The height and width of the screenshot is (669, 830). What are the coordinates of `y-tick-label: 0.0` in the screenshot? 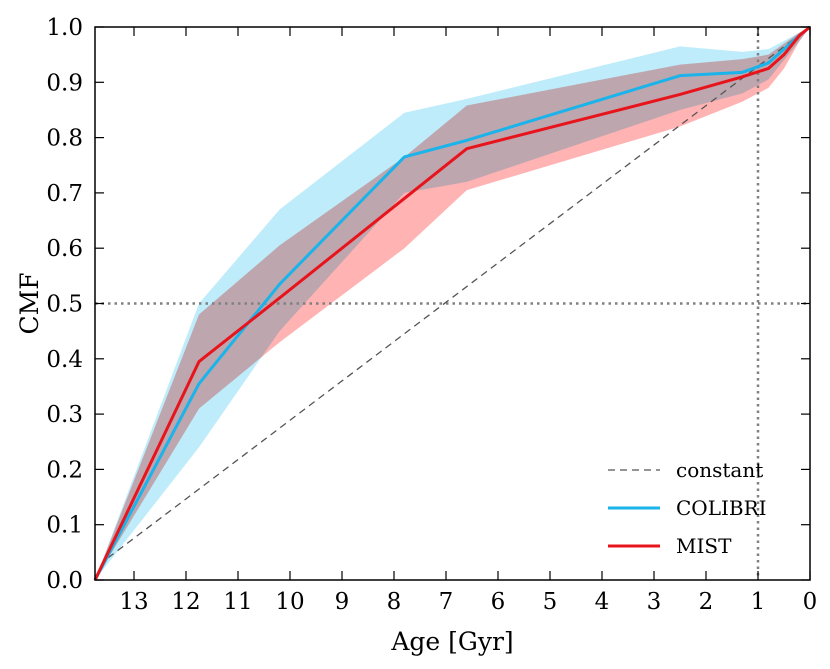 It's located at (64, 581).